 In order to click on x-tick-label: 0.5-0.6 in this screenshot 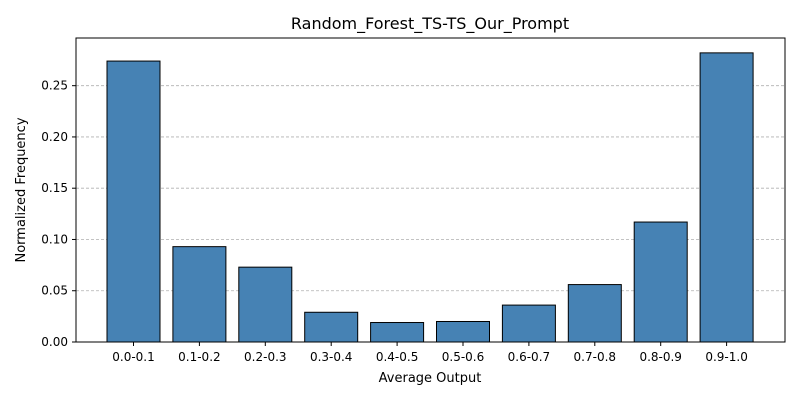, I will do `click(463, 357)`.